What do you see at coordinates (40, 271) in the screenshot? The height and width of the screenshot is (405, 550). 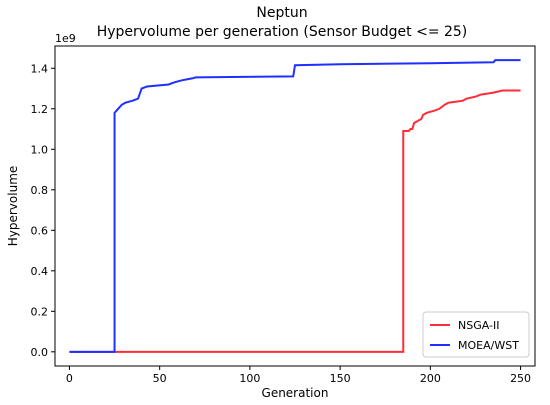 I see `y-tick-label: 0.4` at bounding box center [40, 271].